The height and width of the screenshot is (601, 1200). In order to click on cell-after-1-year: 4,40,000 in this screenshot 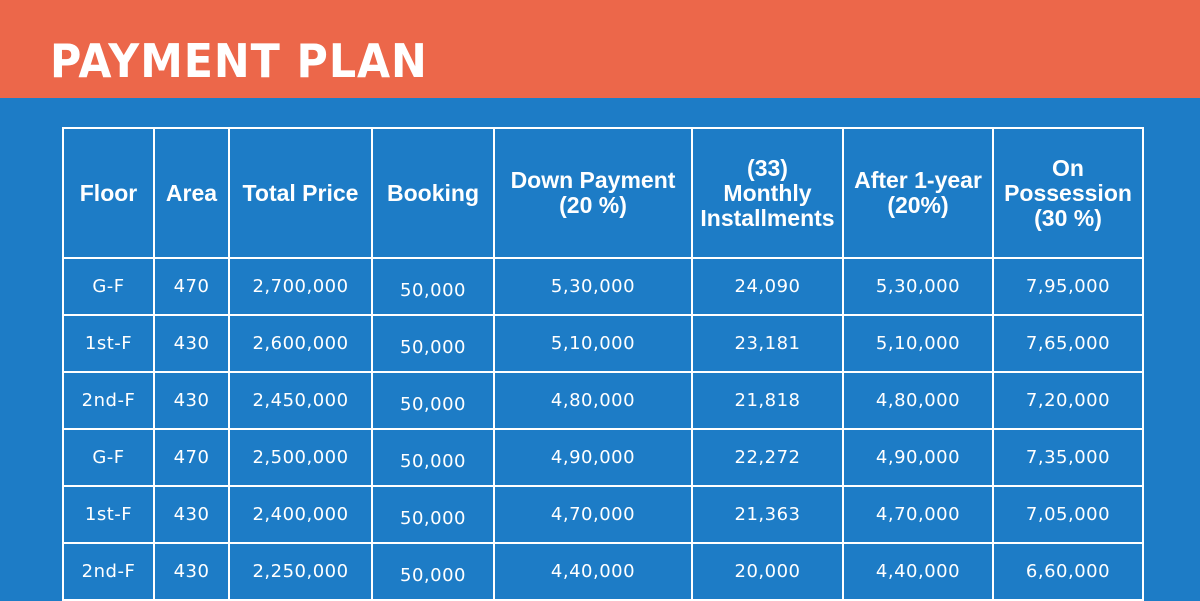, I will do `click(918, 571)`.